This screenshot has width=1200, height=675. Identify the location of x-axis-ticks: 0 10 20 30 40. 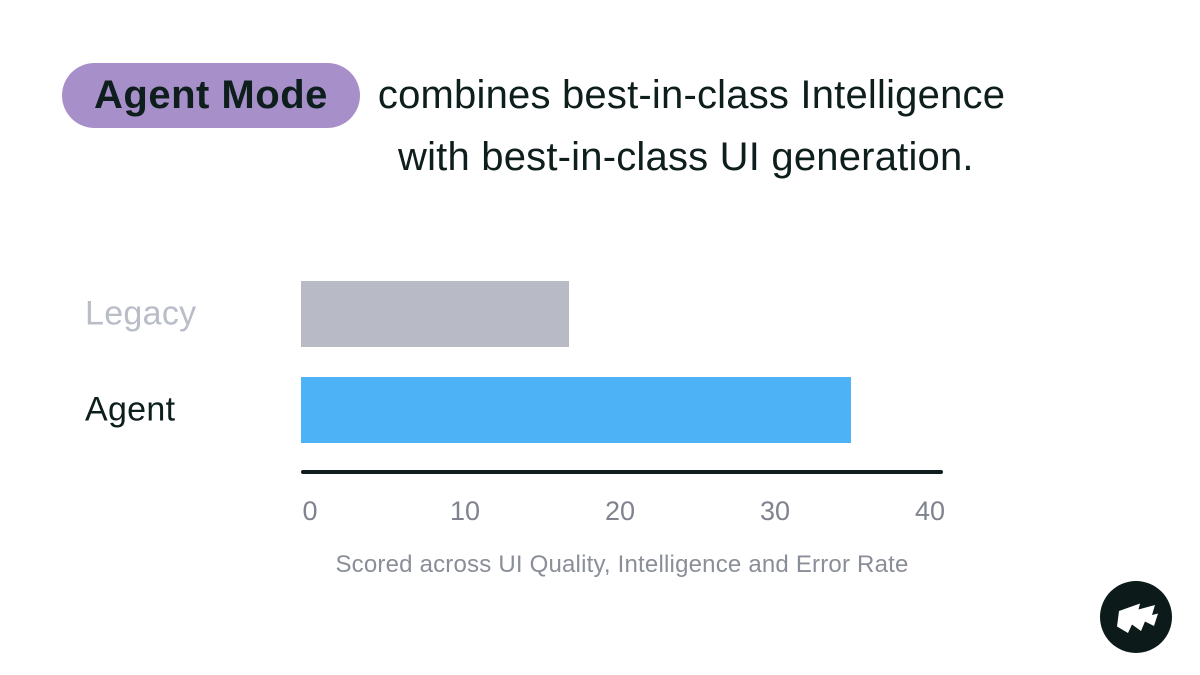
(623, 511).